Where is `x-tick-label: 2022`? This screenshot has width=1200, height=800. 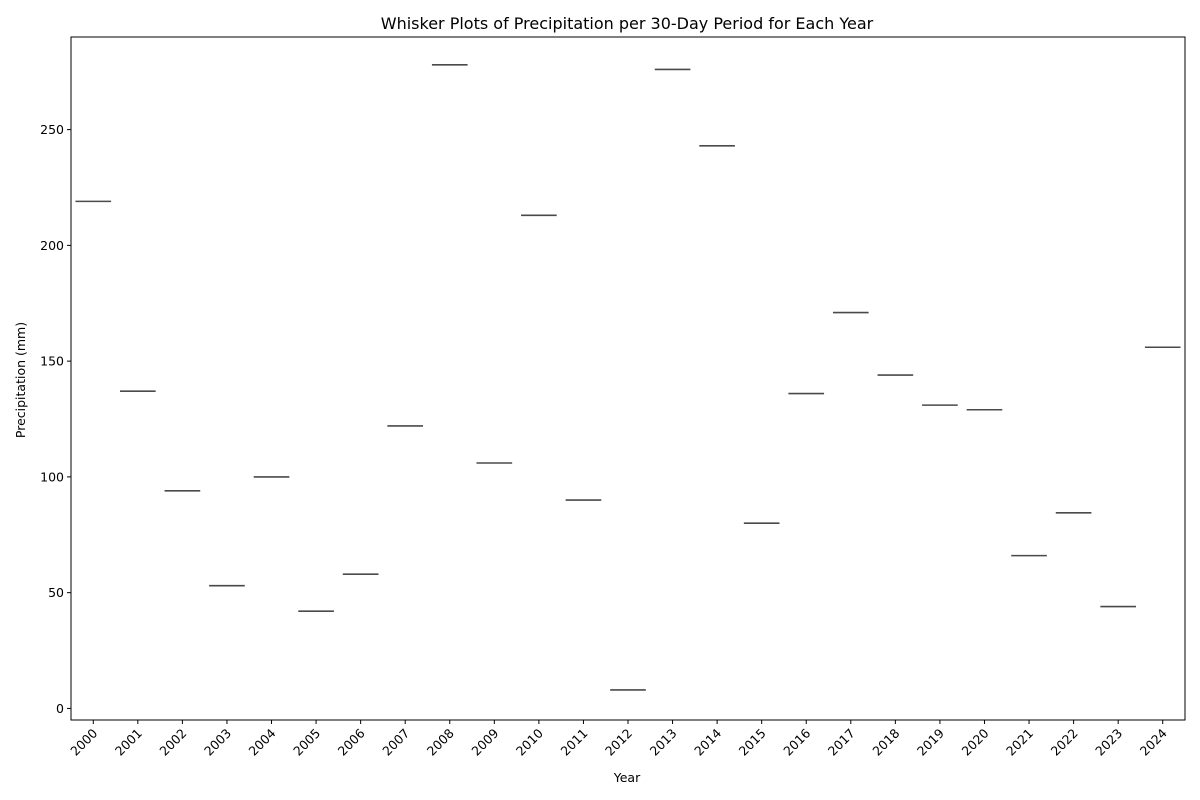
x-tick-label: 2022 is located at coordinates (1064, 742).